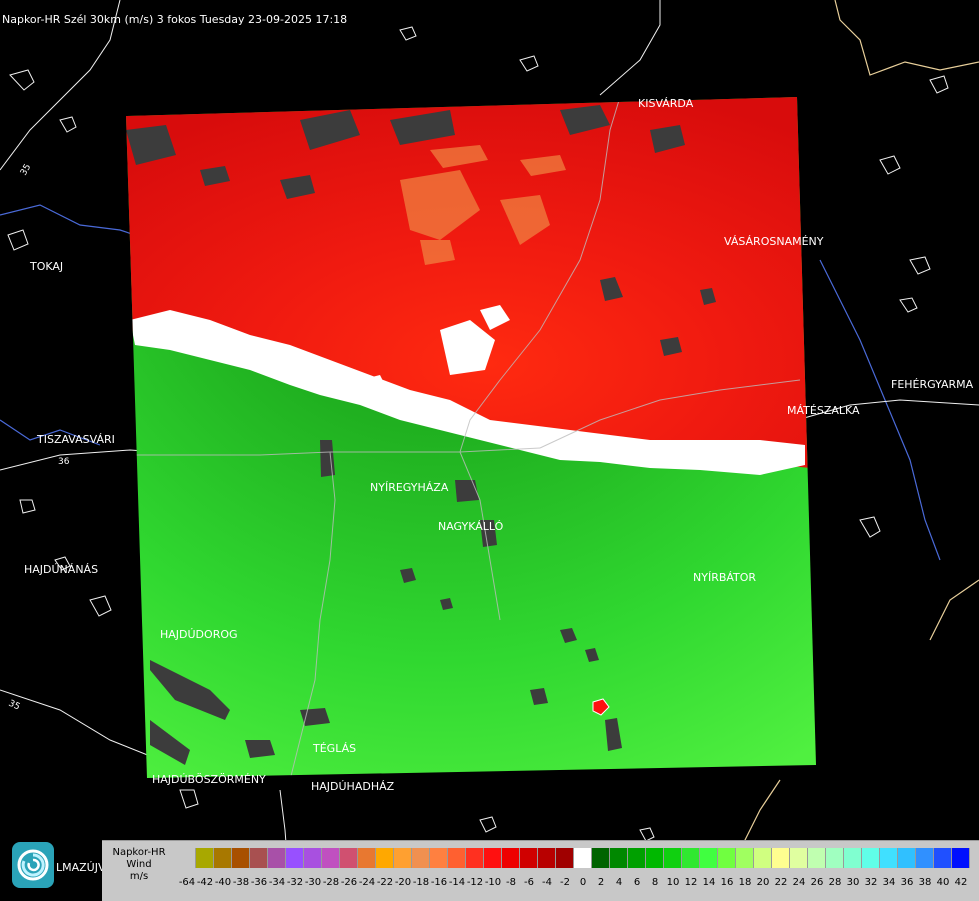  I want to click on legend-tick: 38, so click(925, 882).